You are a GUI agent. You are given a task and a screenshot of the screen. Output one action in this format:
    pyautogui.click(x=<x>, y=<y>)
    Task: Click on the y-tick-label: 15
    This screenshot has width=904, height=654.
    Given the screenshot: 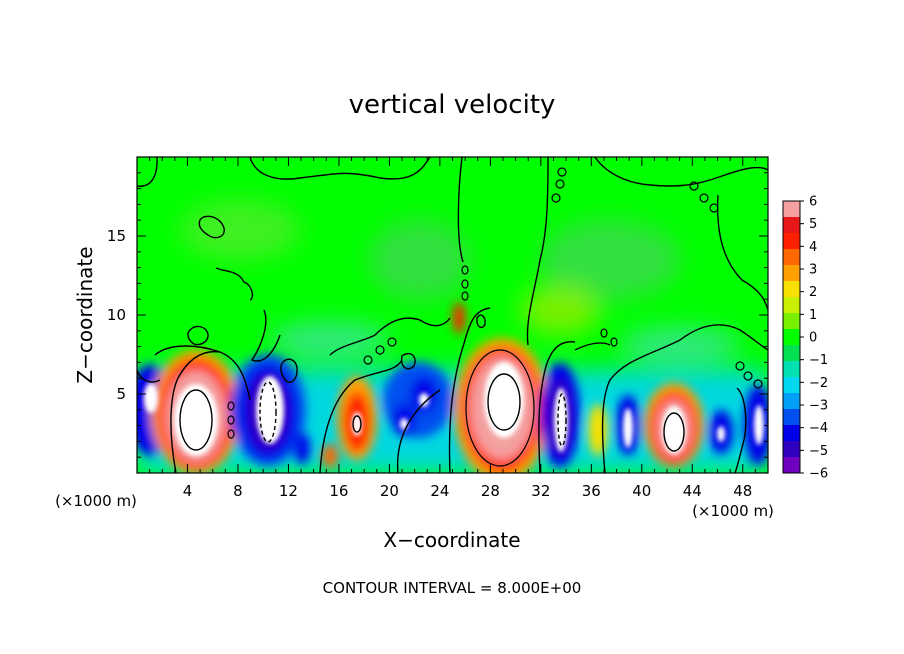 What is the action you would take?
    pyautogui.click(x=116, y=236)
    